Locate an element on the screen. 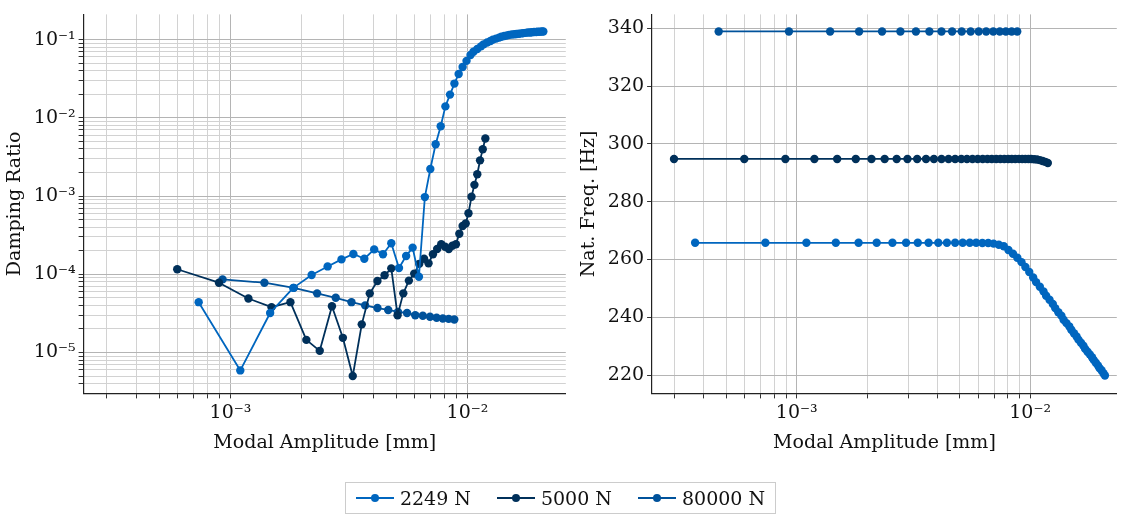  y-tick-label: 300 is located at coordinates (626, 141).